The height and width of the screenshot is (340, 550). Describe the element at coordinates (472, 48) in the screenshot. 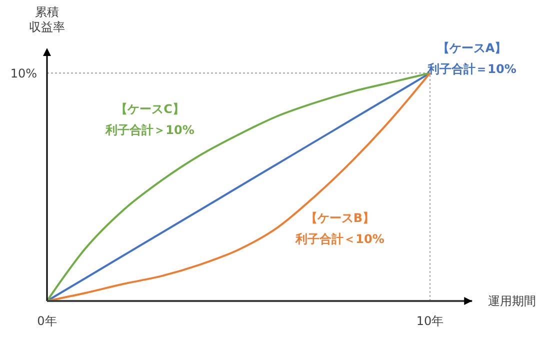

I see `series-label: 【ケースA】` at that location.